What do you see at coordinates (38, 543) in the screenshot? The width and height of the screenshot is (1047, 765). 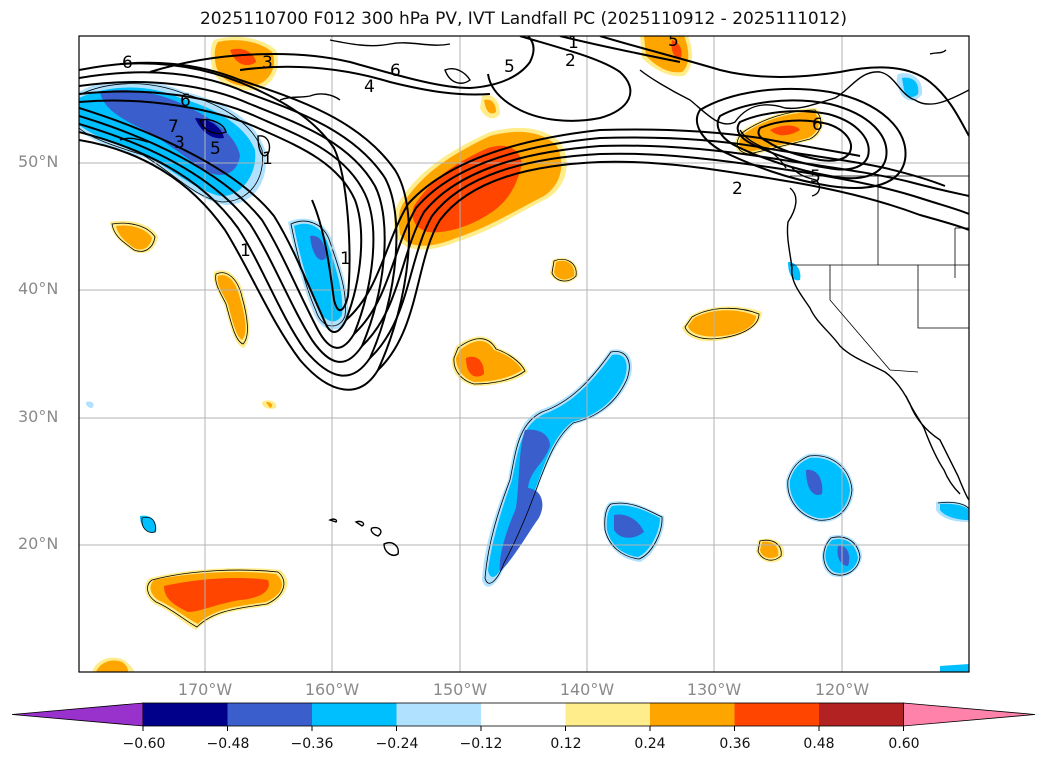 I see `lat-label-20n: 20°N` at bounding box center [38, 543].